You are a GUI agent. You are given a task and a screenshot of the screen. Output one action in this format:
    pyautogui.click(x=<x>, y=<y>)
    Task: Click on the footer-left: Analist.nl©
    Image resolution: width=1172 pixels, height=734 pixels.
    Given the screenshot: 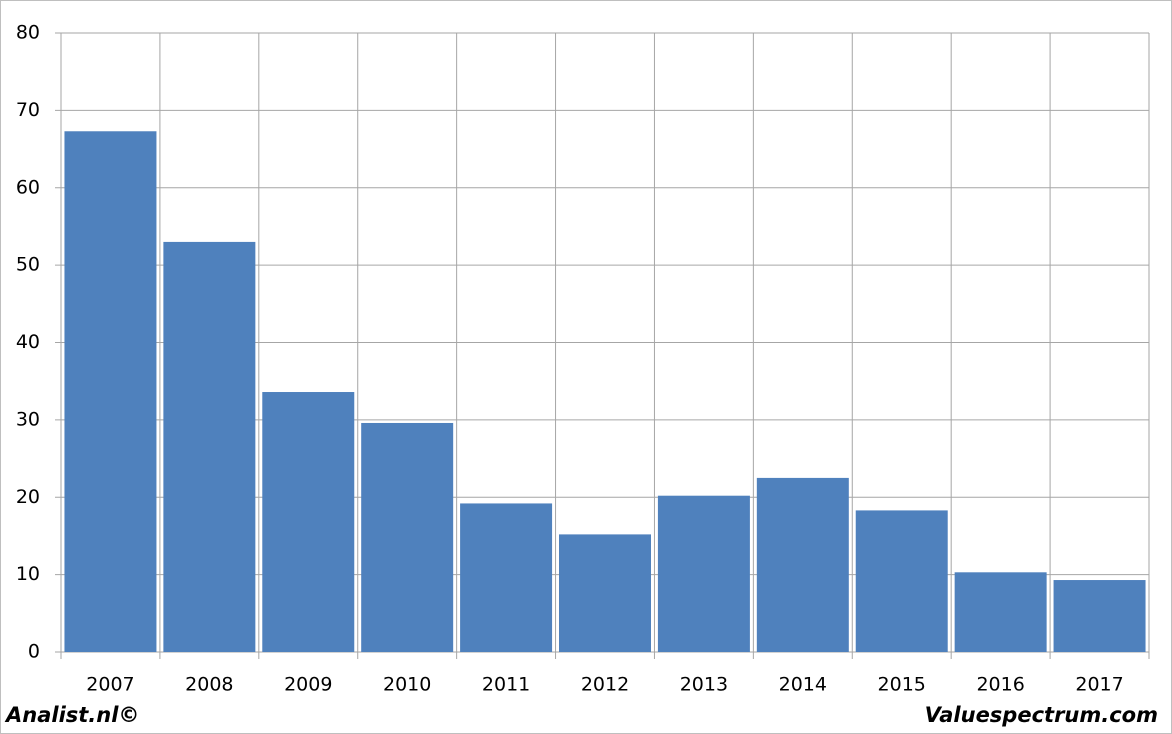 What is the action you would take?
    pyautogui.click(x=71, y=715)
    